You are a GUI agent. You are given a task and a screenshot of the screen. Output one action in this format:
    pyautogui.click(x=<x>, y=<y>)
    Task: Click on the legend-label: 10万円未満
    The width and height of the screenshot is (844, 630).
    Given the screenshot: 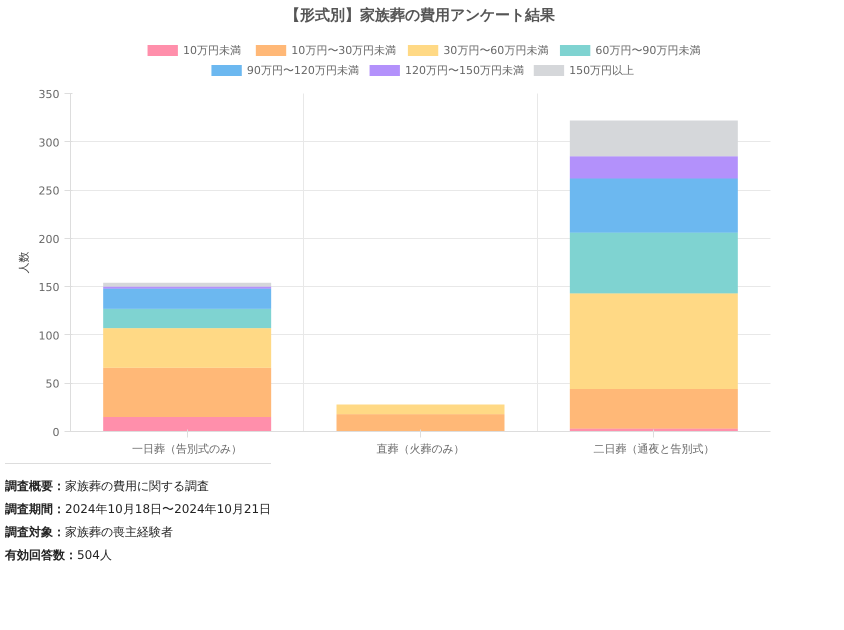 What is the action you would take?
    pyautogui.click(x=211, y=50)
    